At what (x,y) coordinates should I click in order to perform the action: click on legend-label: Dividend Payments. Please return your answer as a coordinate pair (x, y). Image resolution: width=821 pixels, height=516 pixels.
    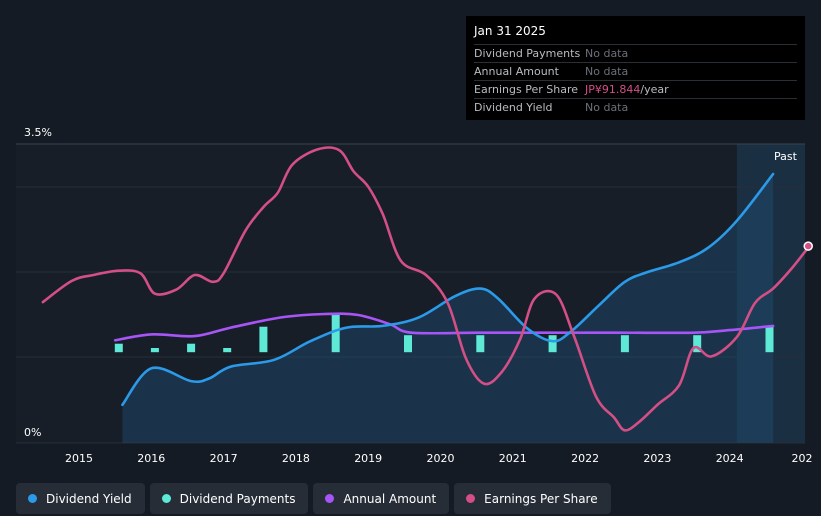
    Looking at the image, I should click on (237, 498).